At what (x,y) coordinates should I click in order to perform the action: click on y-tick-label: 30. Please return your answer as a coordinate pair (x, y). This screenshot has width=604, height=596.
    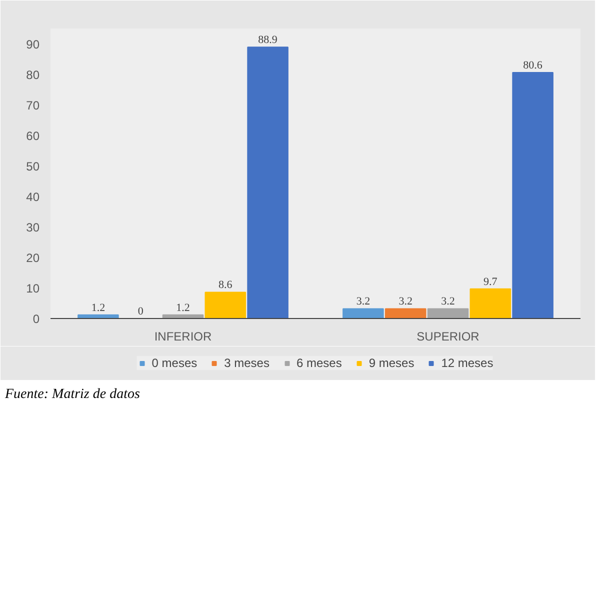
    Looking at the image, I should click on (33, 227).